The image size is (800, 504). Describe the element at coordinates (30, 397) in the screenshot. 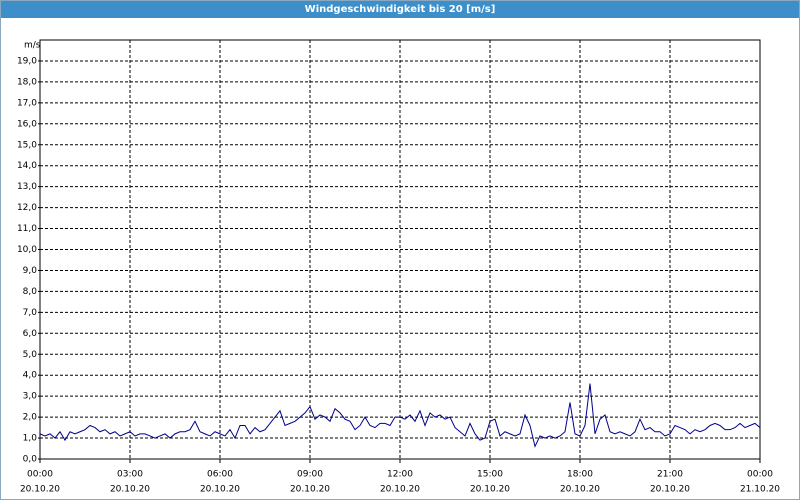

I see `y-tick-label: 3,0` at that location.